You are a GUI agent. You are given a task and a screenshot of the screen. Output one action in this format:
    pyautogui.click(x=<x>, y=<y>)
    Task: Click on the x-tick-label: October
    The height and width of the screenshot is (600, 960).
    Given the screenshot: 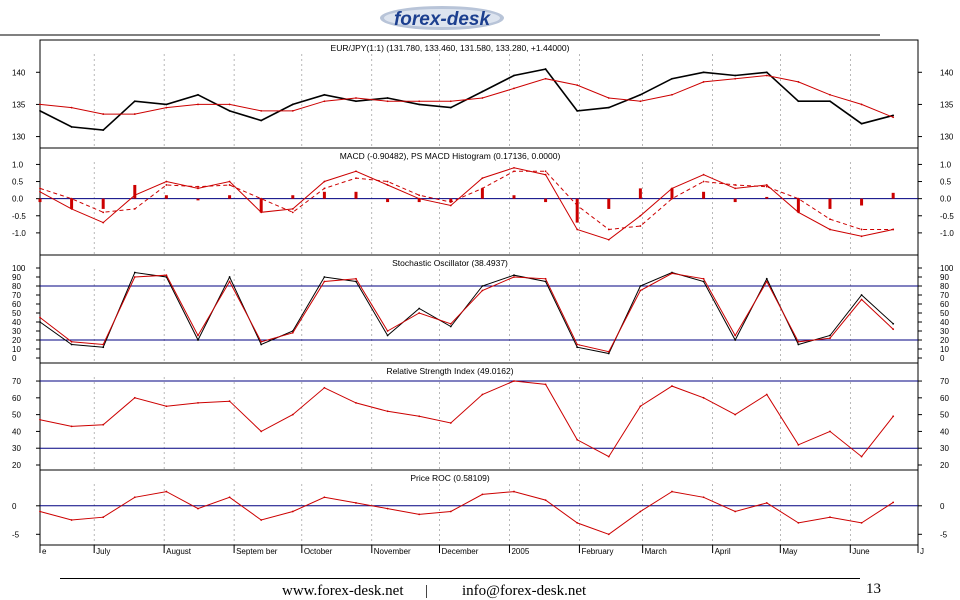 What is the action you would take?
    pyautogui.click(x=318, y=551)
    